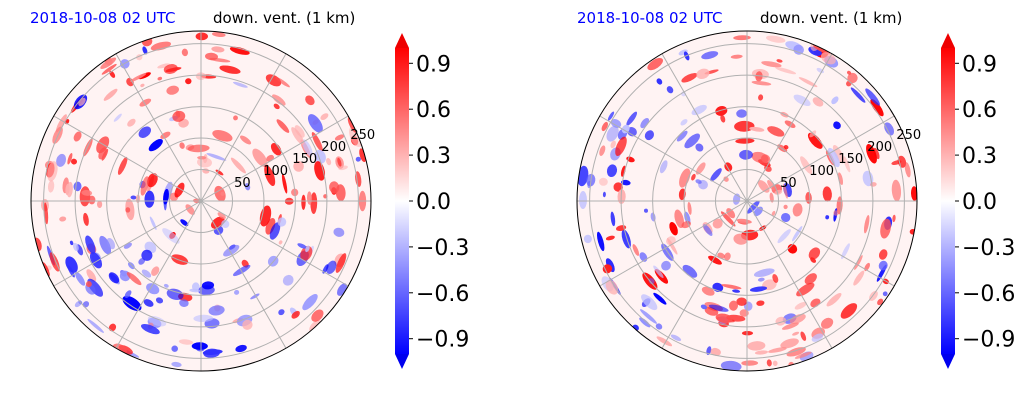 The width and height of the screenshot is (1036, 401). Describe the element at coordinates (402, 201) in the screenshot. I see `colorbar-left-body` at that location.